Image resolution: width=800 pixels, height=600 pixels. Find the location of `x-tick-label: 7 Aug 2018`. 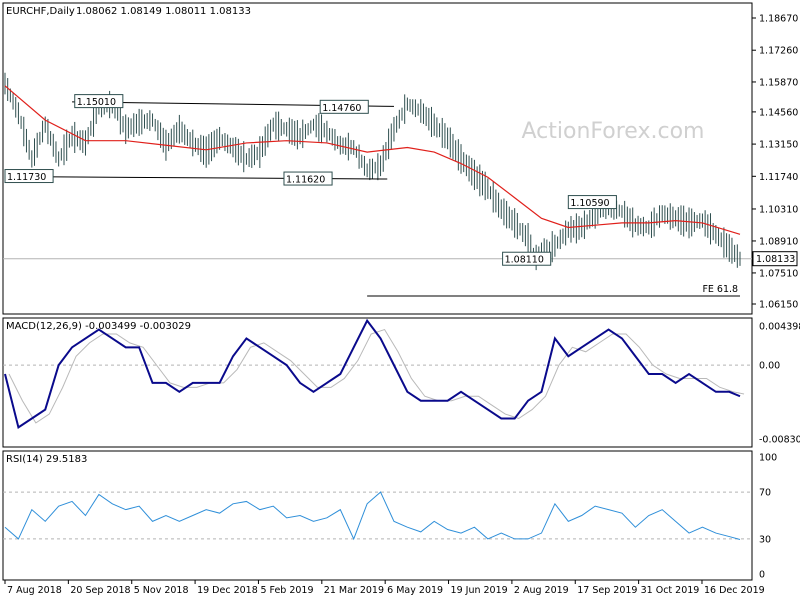

x-tick-label: 7 Aug 2018 is located at coordinates (34, 590).